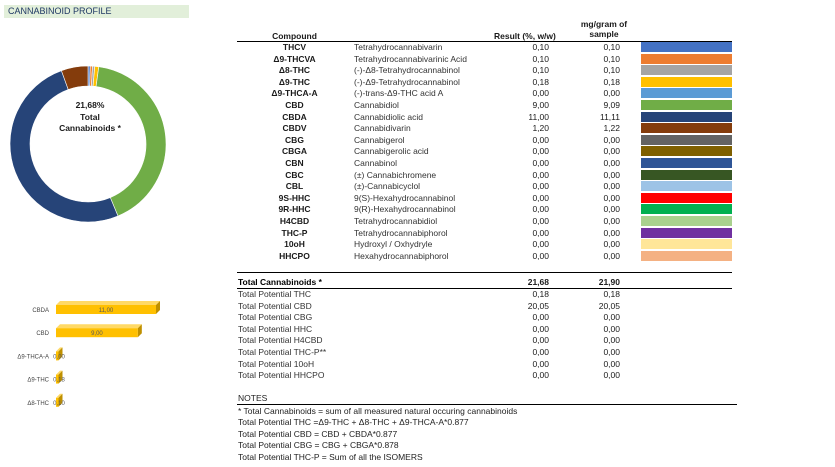 The width and height of the screenshot is (835, 467). Describe the element at coordinates (401, 255) in the screenshot. I see `compound-name: Hexahydrocannabiphorol` at that location.